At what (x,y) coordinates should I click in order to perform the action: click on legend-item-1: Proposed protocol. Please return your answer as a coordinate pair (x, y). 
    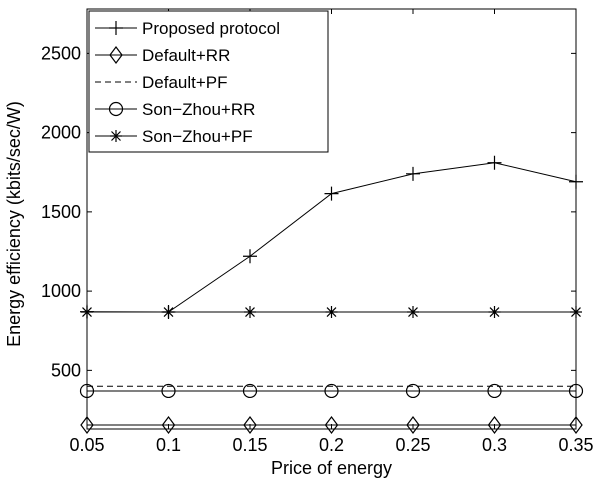
    Looking at the image, I should click on (187, 28).